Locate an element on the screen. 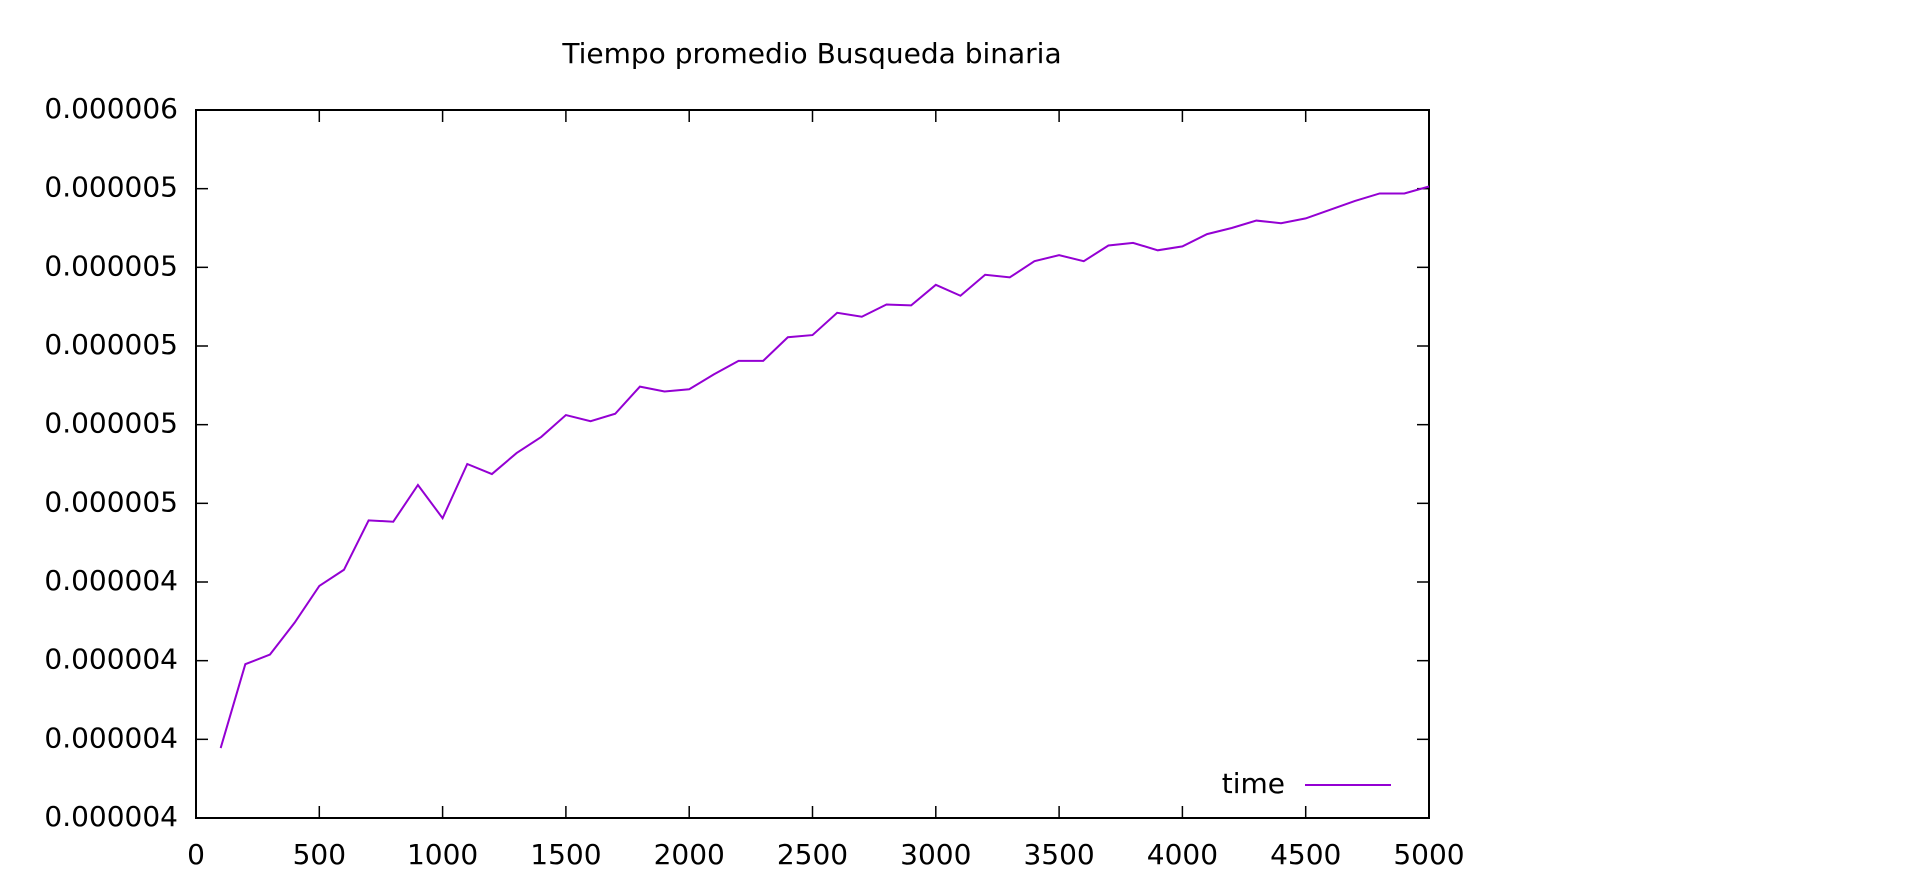  x-tick-label: 5000 is located at coordinates (1428, 854).